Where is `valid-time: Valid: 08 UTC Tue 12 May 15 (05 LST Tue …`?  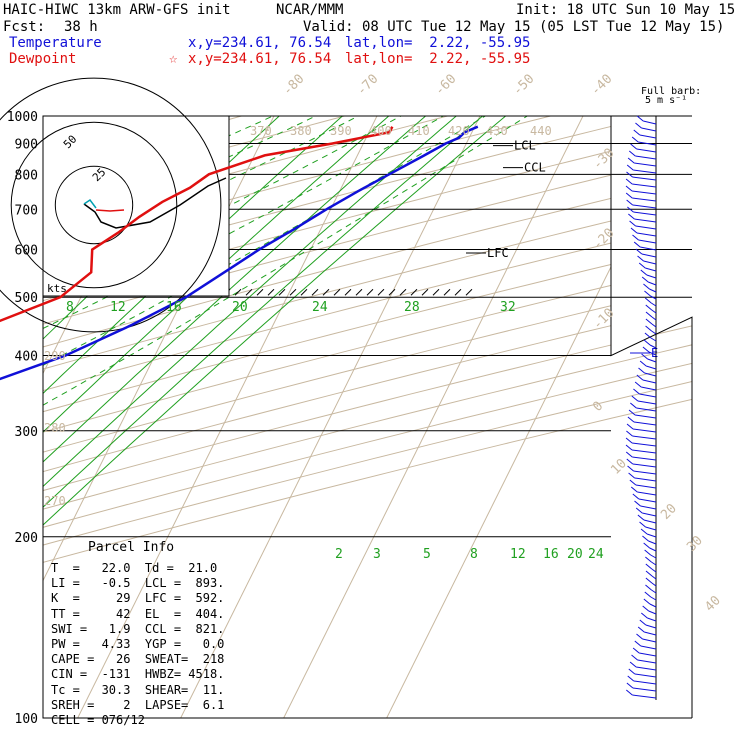
valid-time: Valid: 08 UTC Tue 12 May 15 (05 LST Tue … is located at coordinates (514, 27).